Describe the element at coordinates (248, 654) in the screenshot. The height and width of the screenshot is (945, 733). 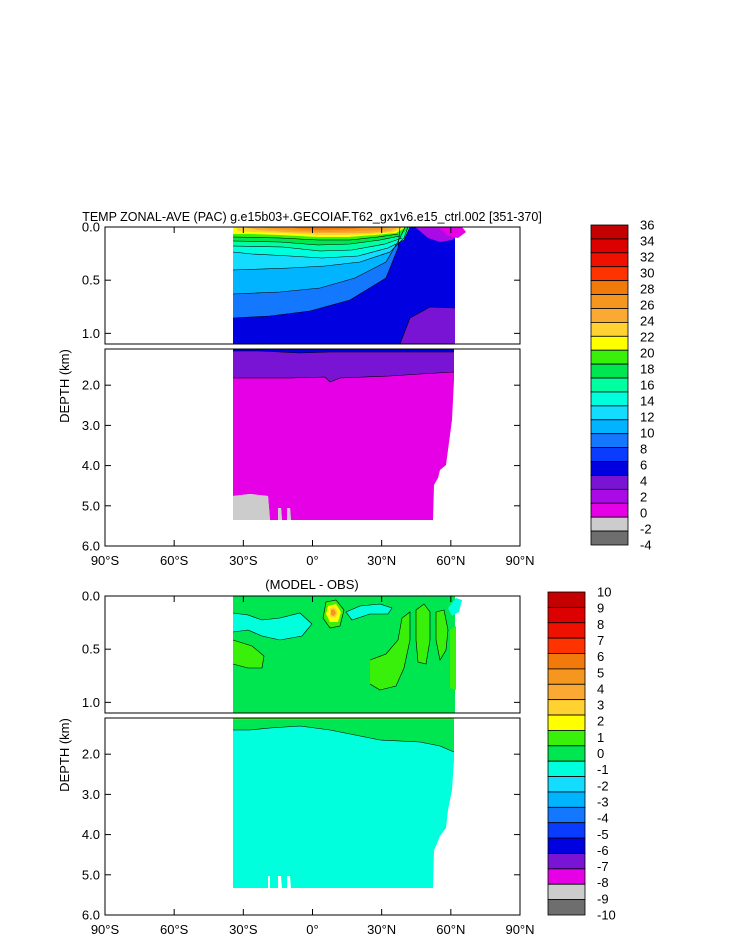
I see `contour-band-pos1-a` at that location.